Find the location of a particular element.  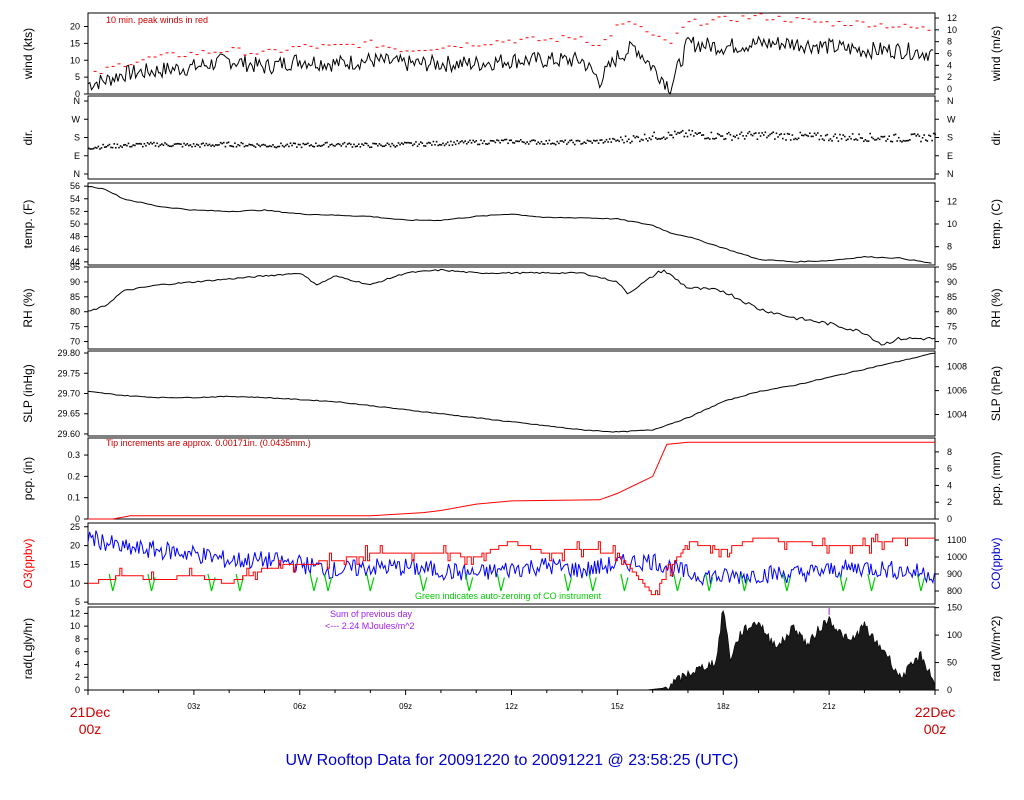

y2tick-label-0-0: 0 is located at coordinates (949, 89).